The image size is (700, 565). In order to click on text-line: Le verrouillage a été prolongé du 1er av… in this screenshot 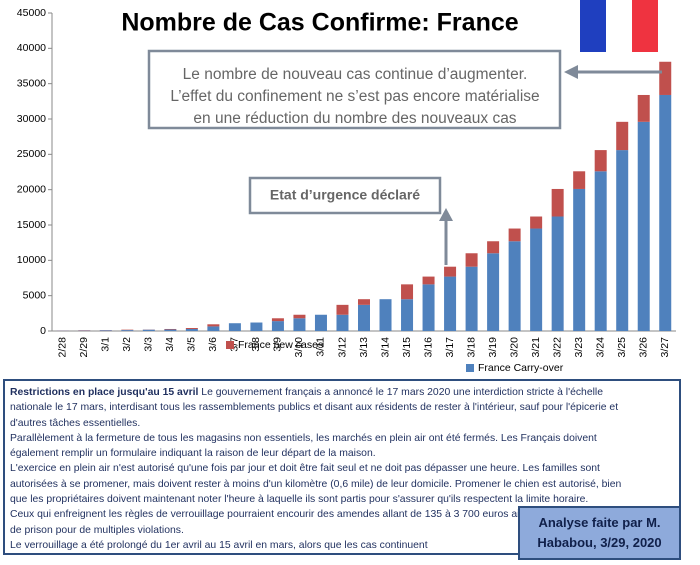, I will do `click(342, 545)`.